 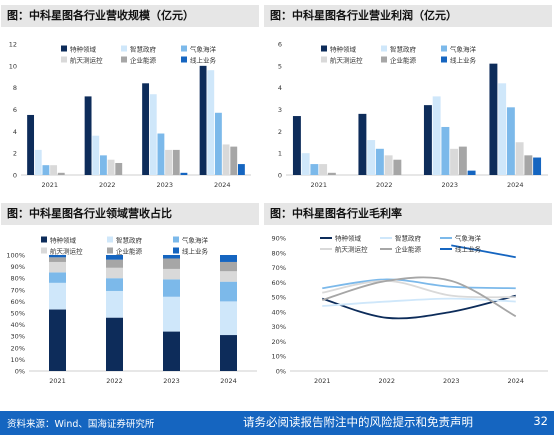 What do you see at coordinates (358, 422) in the screenshot?
I see `footer-disclaimer: 请务必阅读报告附注中的风险提示和免责声明` at bounding box center [358, 422].